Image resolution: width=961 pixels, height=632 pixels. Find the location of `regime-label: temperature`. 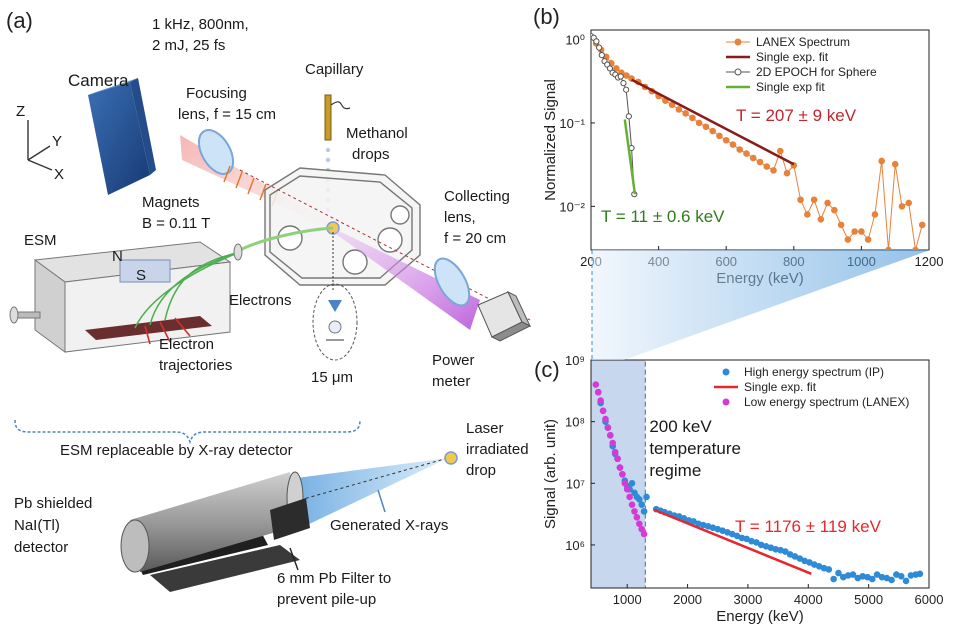

regime-label: temperature is located at coordinates (695, 448).